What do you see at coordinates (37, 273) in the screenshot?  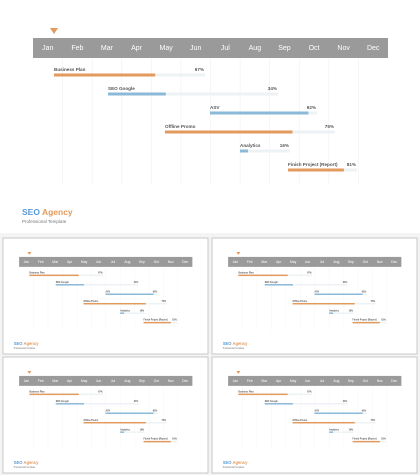 I see `task-name: Business Plan` at bounding box center [37, 273].